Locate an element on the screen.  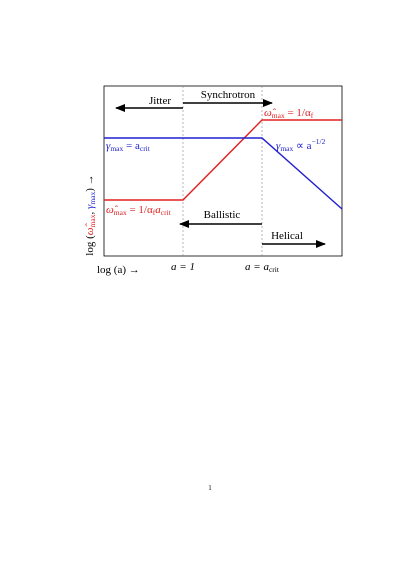
annotation: ω̂max = 1/αfacrit is located at coordinates (139, 210).